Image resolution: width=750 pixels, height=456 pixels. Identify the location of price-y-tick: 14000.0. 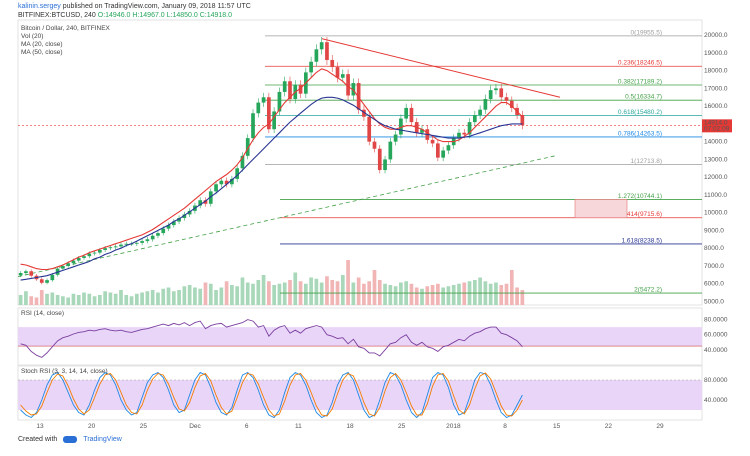
(716, 142).